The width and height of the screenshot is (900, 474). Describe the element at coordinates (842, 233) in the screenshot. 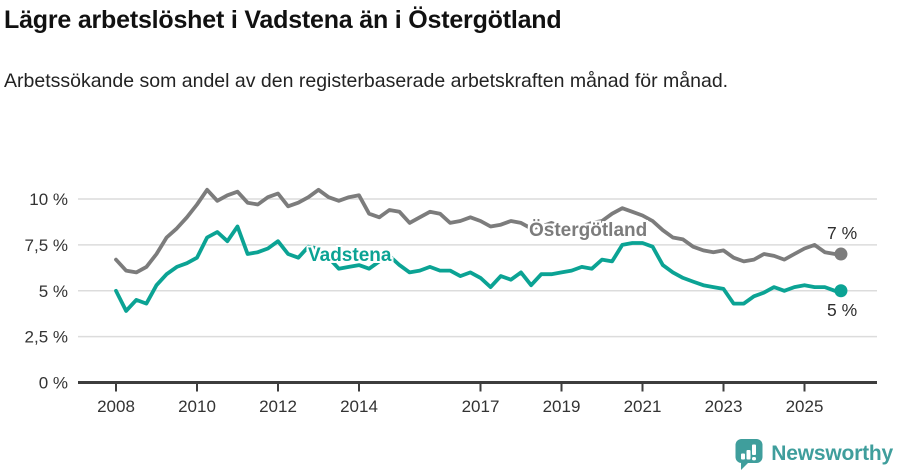

I see `end-value-label-ostergotland: 7 %` at that location.